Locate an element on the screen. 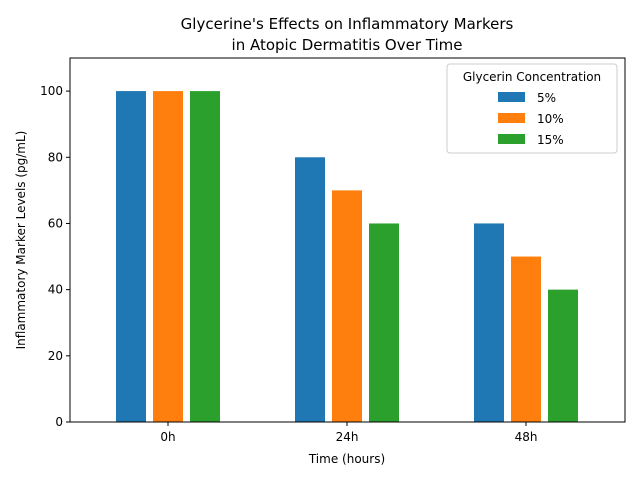 This screenshot has height=480, width=640. y-tick-label: 80 is located at coordinates (55, 157).